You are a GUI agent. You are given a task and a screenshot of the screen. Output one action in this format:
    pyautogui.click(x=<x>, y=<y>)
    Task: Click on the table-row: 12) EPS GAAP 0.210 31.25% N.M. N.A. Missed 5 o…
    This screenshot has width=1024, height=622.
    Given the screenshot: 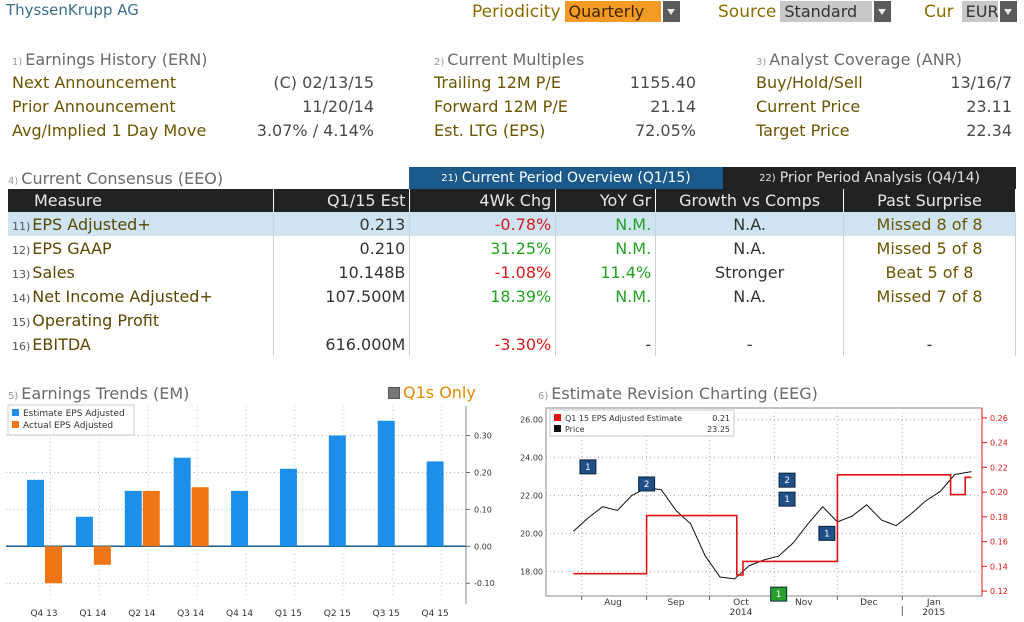 What is the action you would take?
    pyautogui.click(x=512, y=248)
    